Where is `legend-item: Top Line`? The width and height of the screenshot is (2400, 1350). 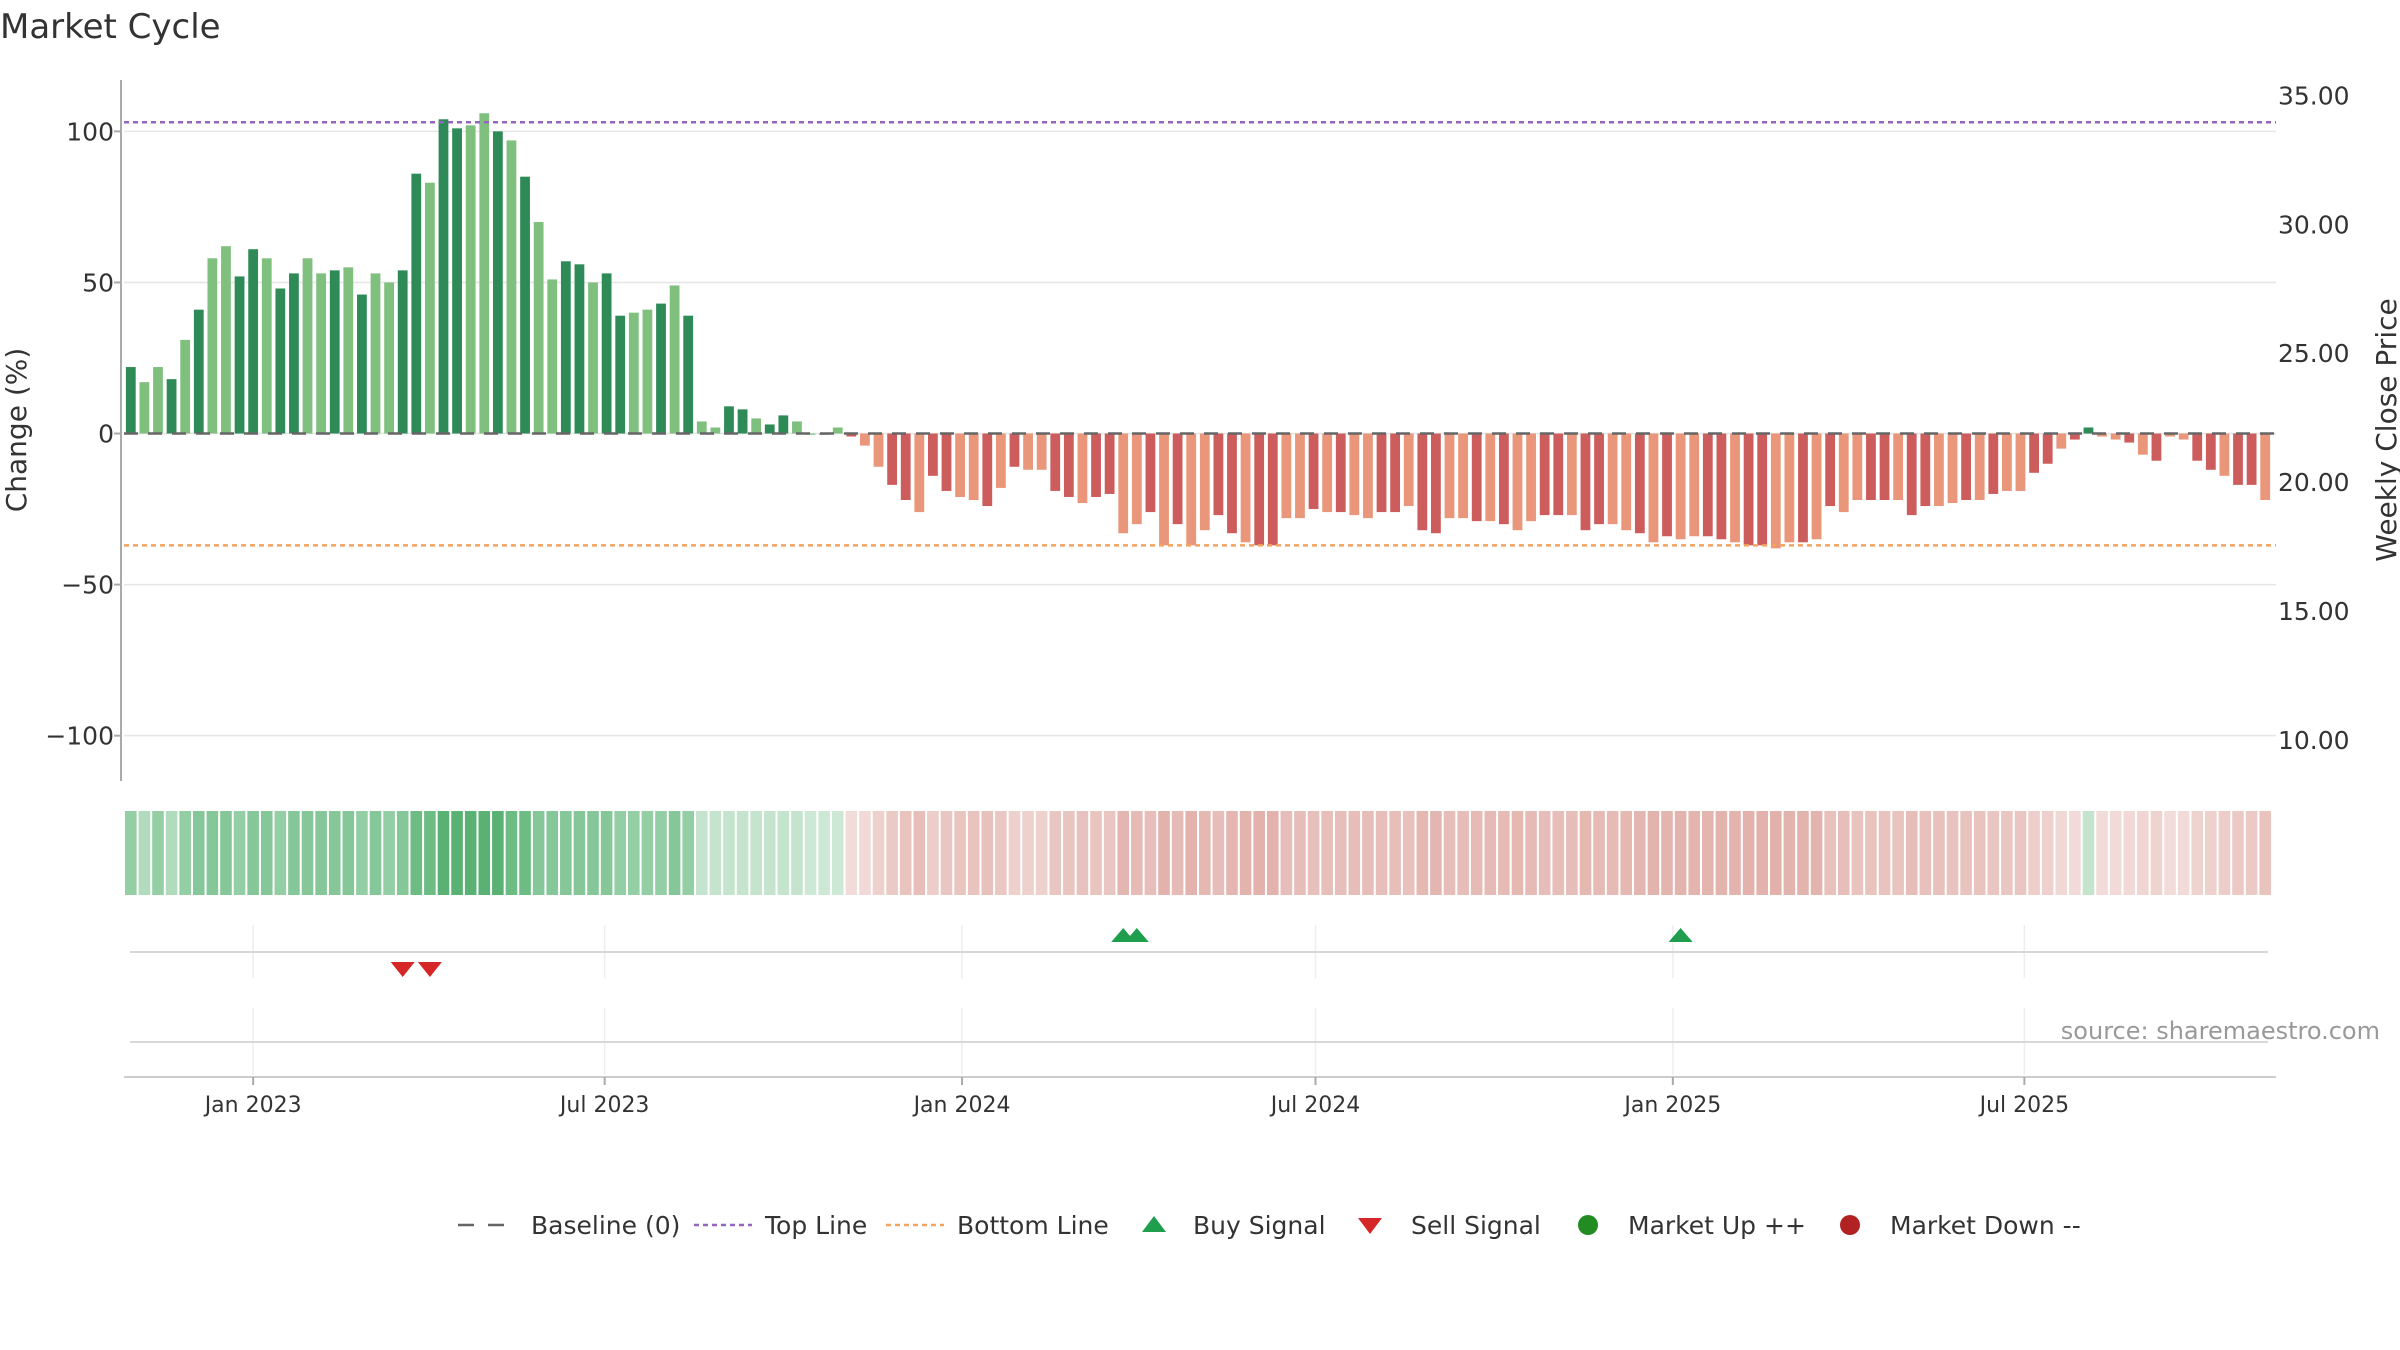
legend-item: Top Line is located at coordinates (780, 1225).